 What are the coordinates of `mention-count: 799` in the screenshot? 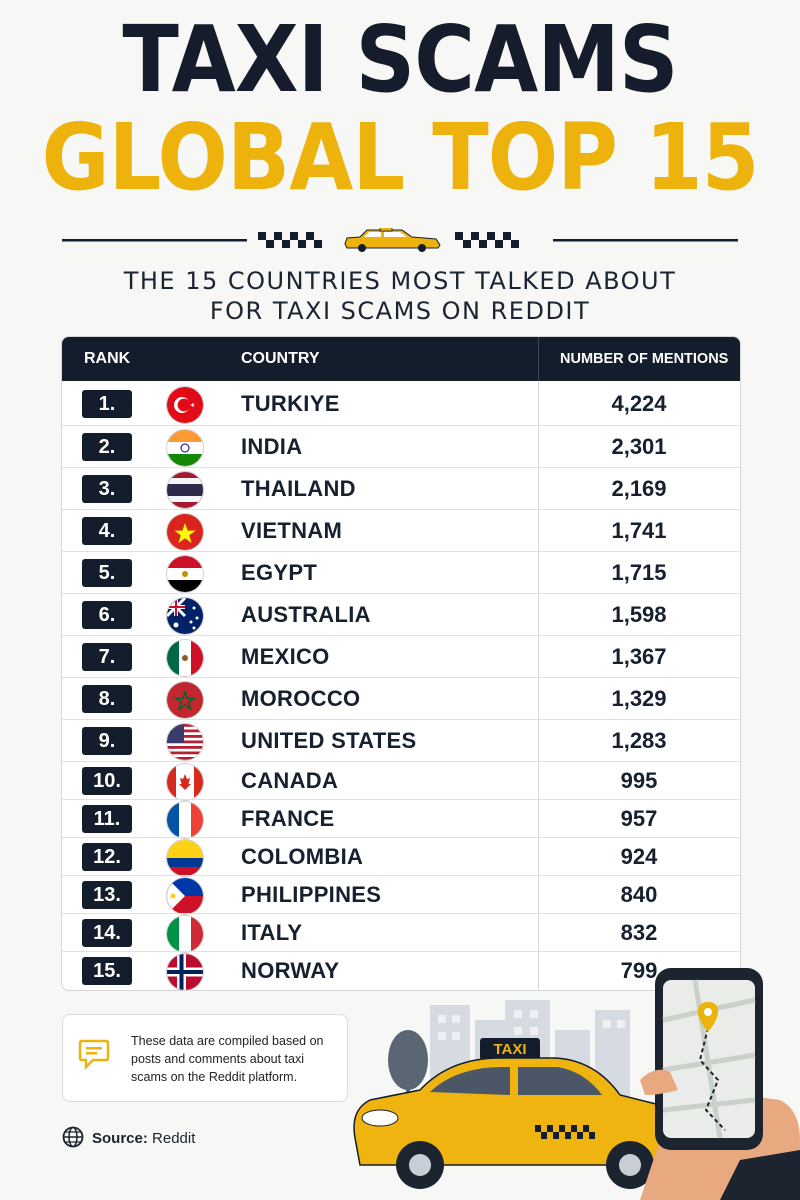 It's located at (639, 970).